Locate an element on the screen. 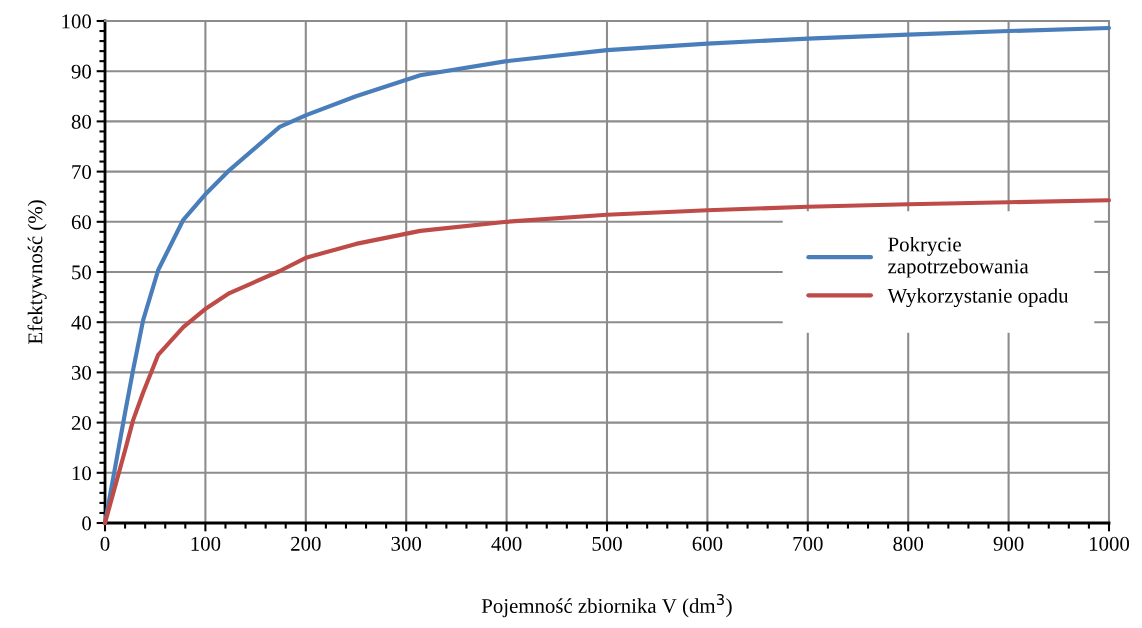 The height and width of the screenshot is (628, 1142). legend-label: Wykorzystanie opadu is located at coordinates (978, 298).